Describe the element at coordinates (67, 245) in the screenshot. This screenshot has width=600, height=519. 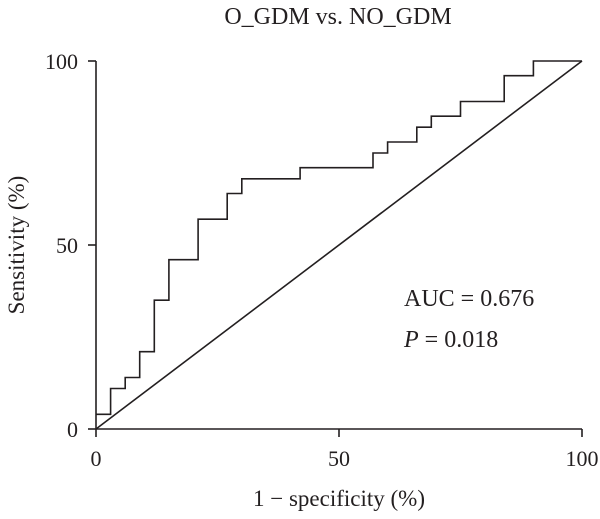
I see `y-tick-label-50: 50` at that location.